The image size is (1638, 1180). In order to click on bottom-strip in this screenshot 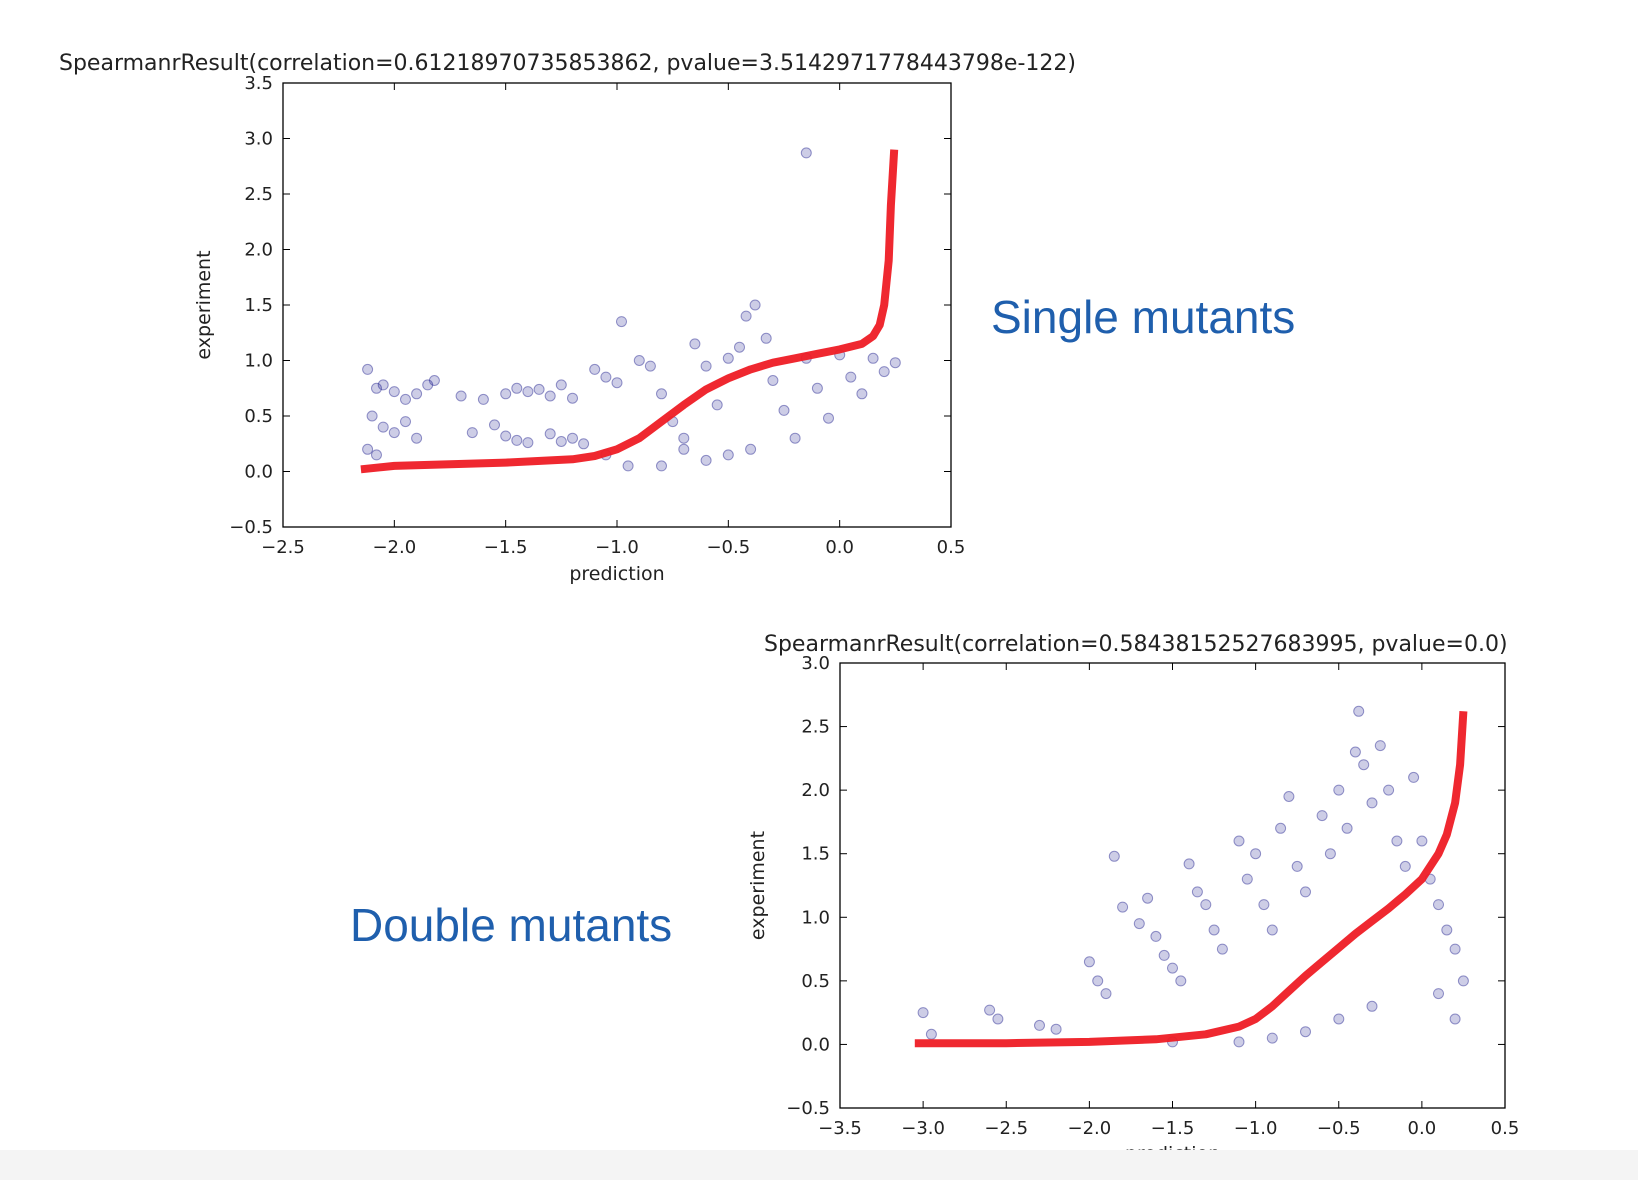, I will do `click(819, 1165)`.